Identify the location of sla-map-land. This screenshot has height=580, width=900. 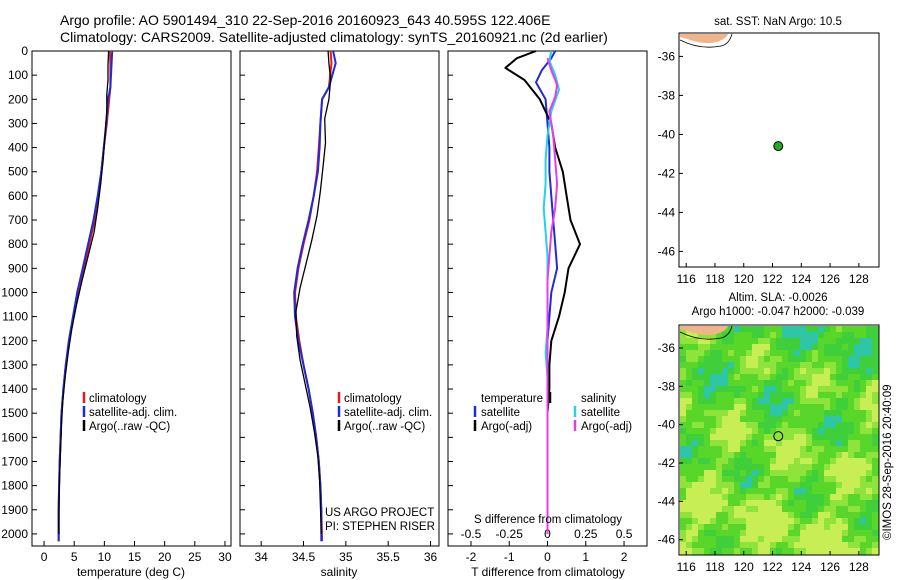
(704, 330).